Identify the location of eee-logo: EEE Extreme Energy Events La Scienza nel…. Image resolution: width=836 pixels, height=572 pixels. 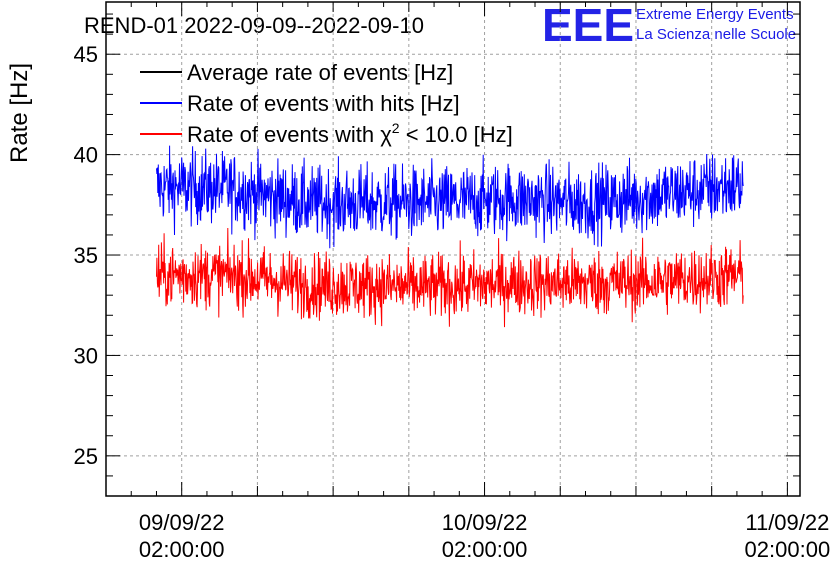
(669, 25).